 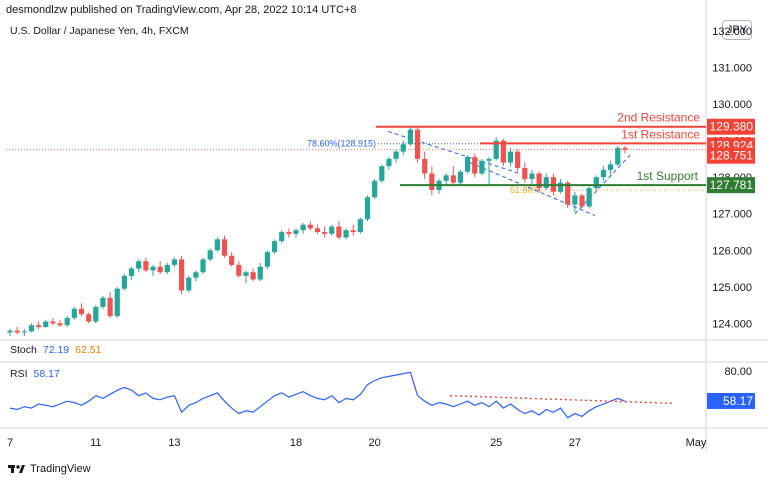 What do you see at coordinates (668, 176) in the screenshot?
I see `first-support-label: 1st Support` at bounding box center [668, 176].